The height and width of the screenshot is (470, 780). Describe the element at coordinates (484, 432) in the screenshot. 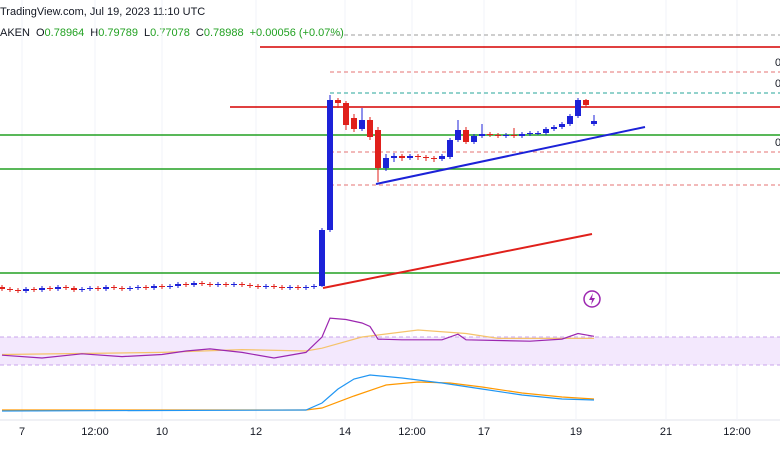

I see `x-tick-label: 17` at that location.